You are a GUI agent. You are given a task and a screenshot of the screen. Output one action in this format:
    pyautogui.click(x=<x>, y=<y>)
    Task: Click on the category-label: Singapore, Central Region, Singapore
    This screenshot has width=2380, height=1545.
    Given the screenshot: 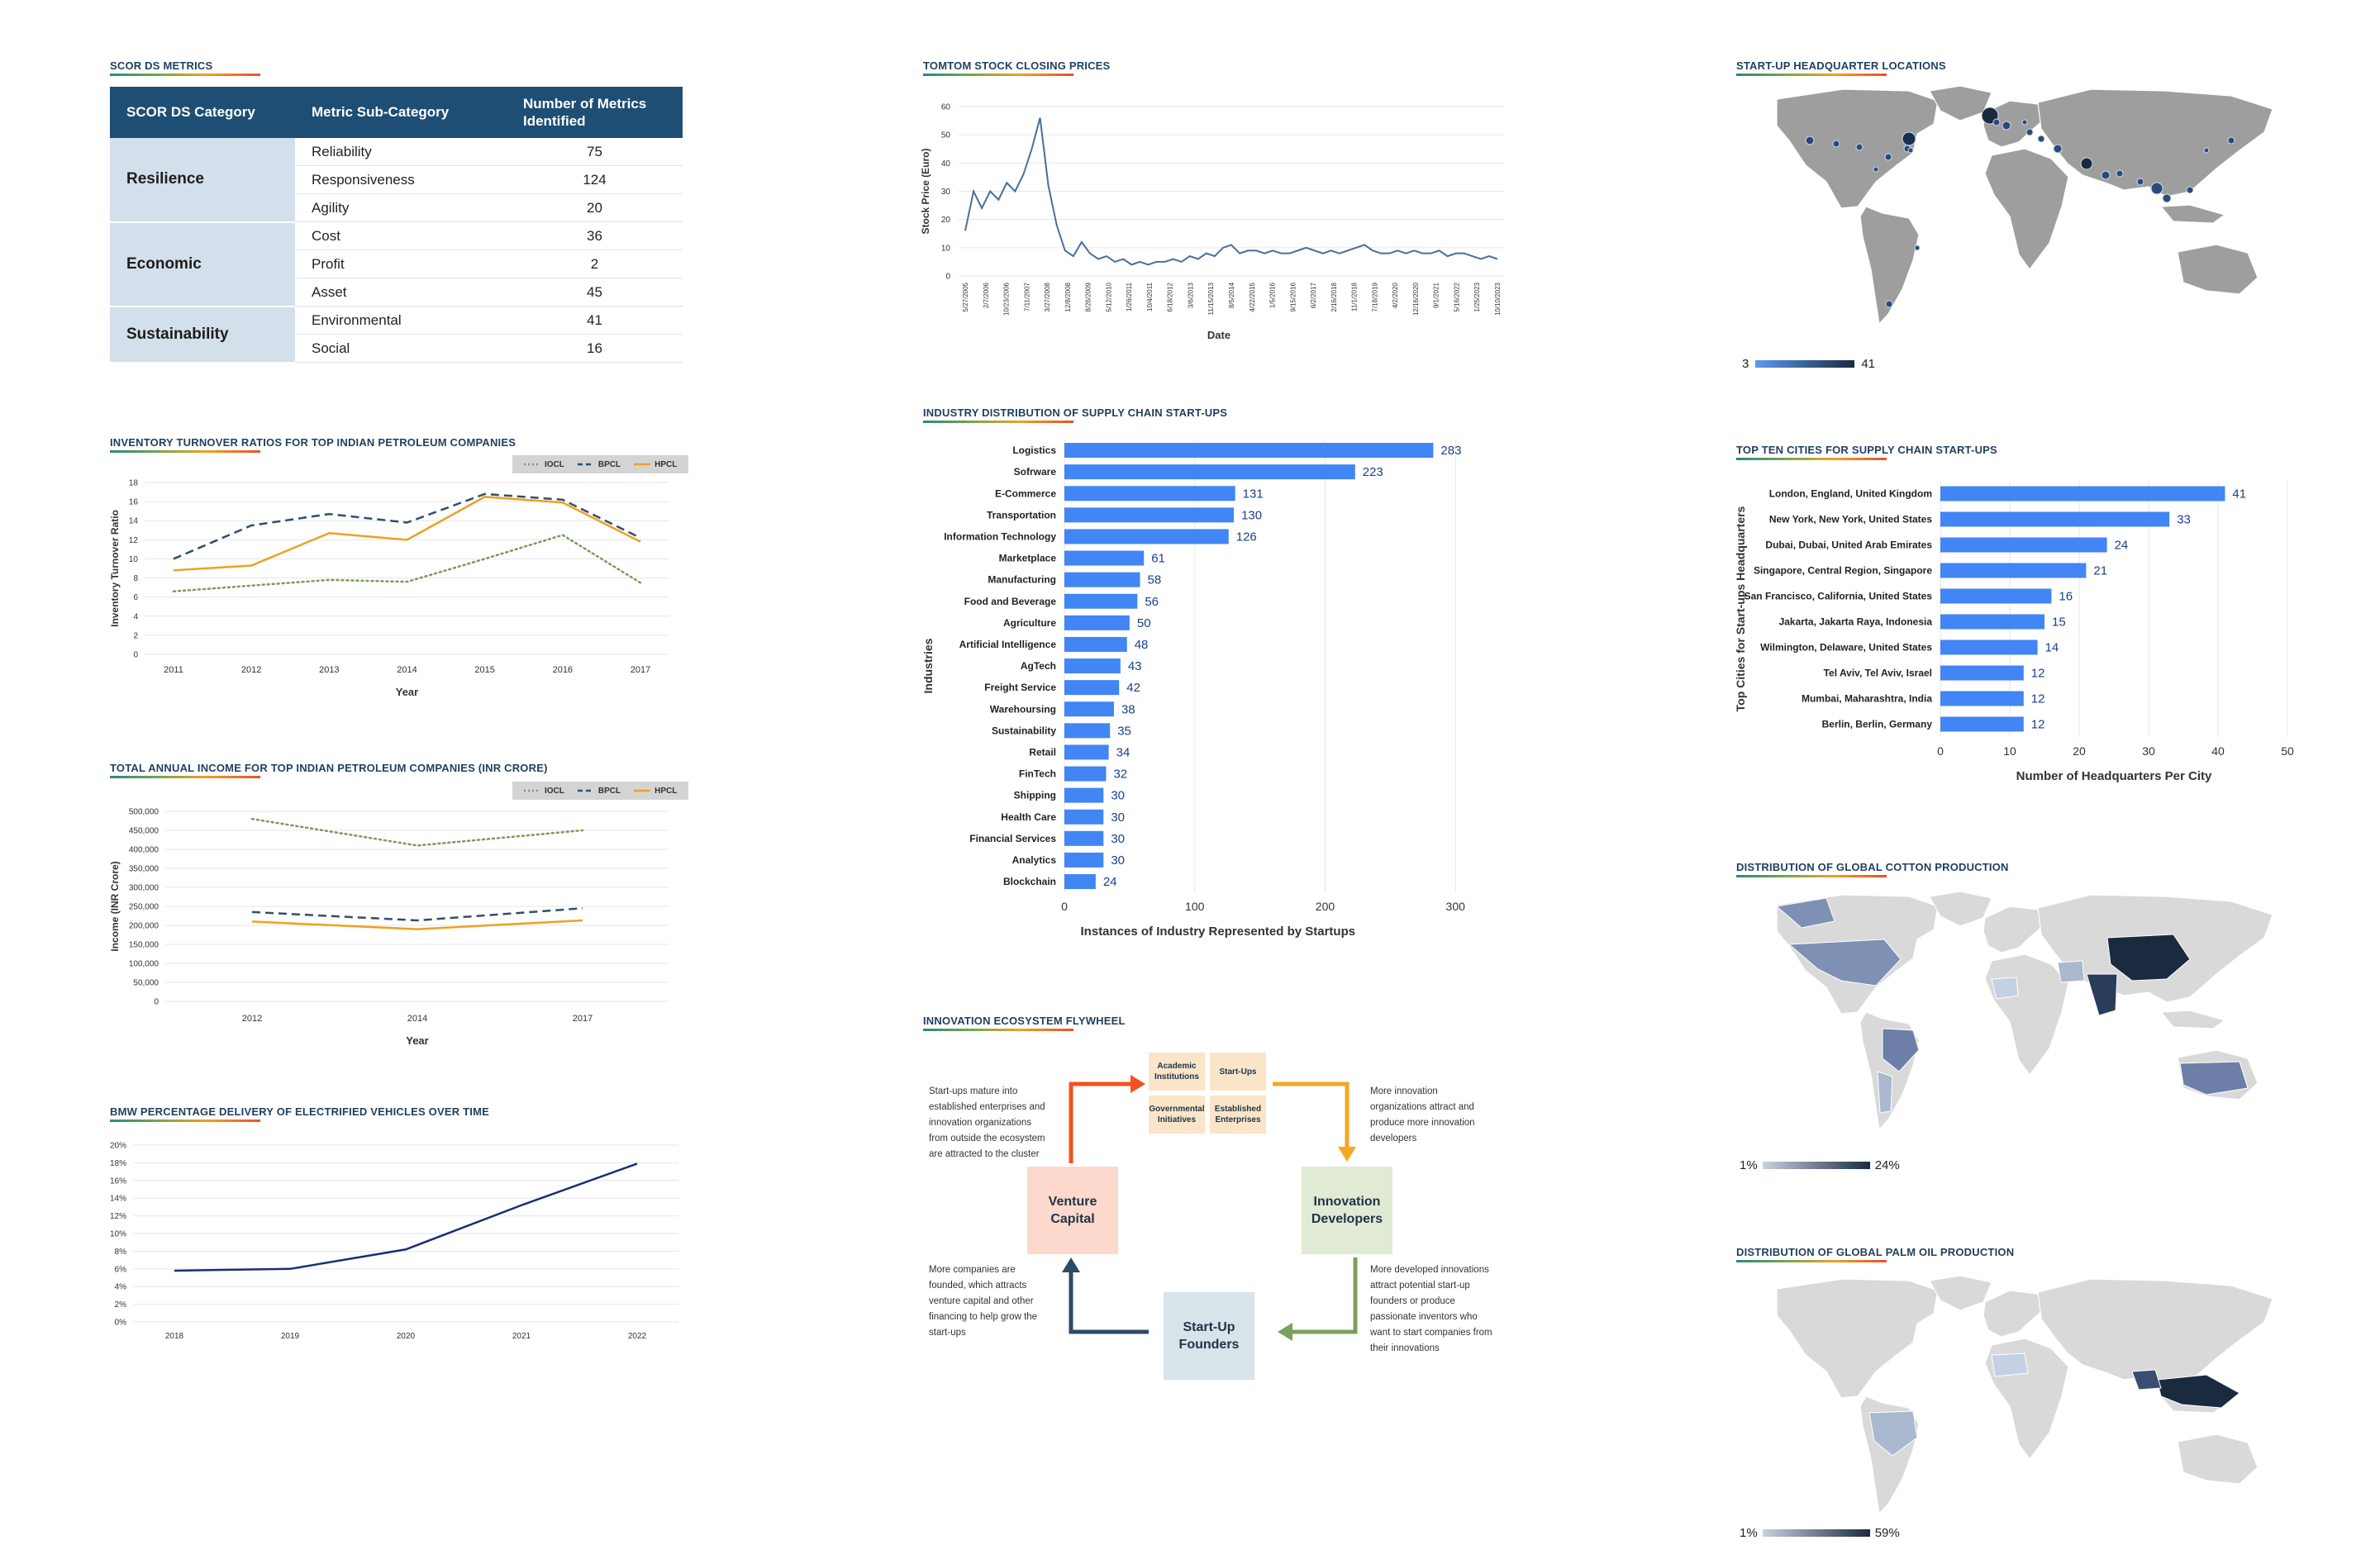 What is the action you would take?
    pyautogui.click(x=1843, y=571)
    